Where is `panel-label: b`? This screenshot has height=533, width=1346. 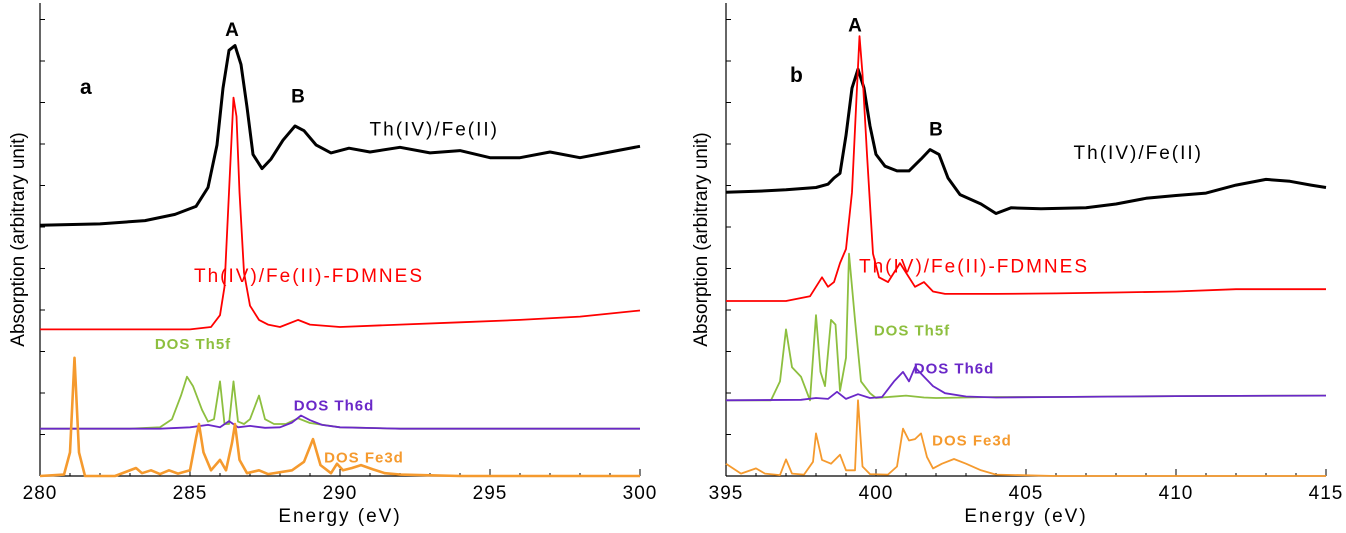 panel-label: b is located at coordinates (796, 75).